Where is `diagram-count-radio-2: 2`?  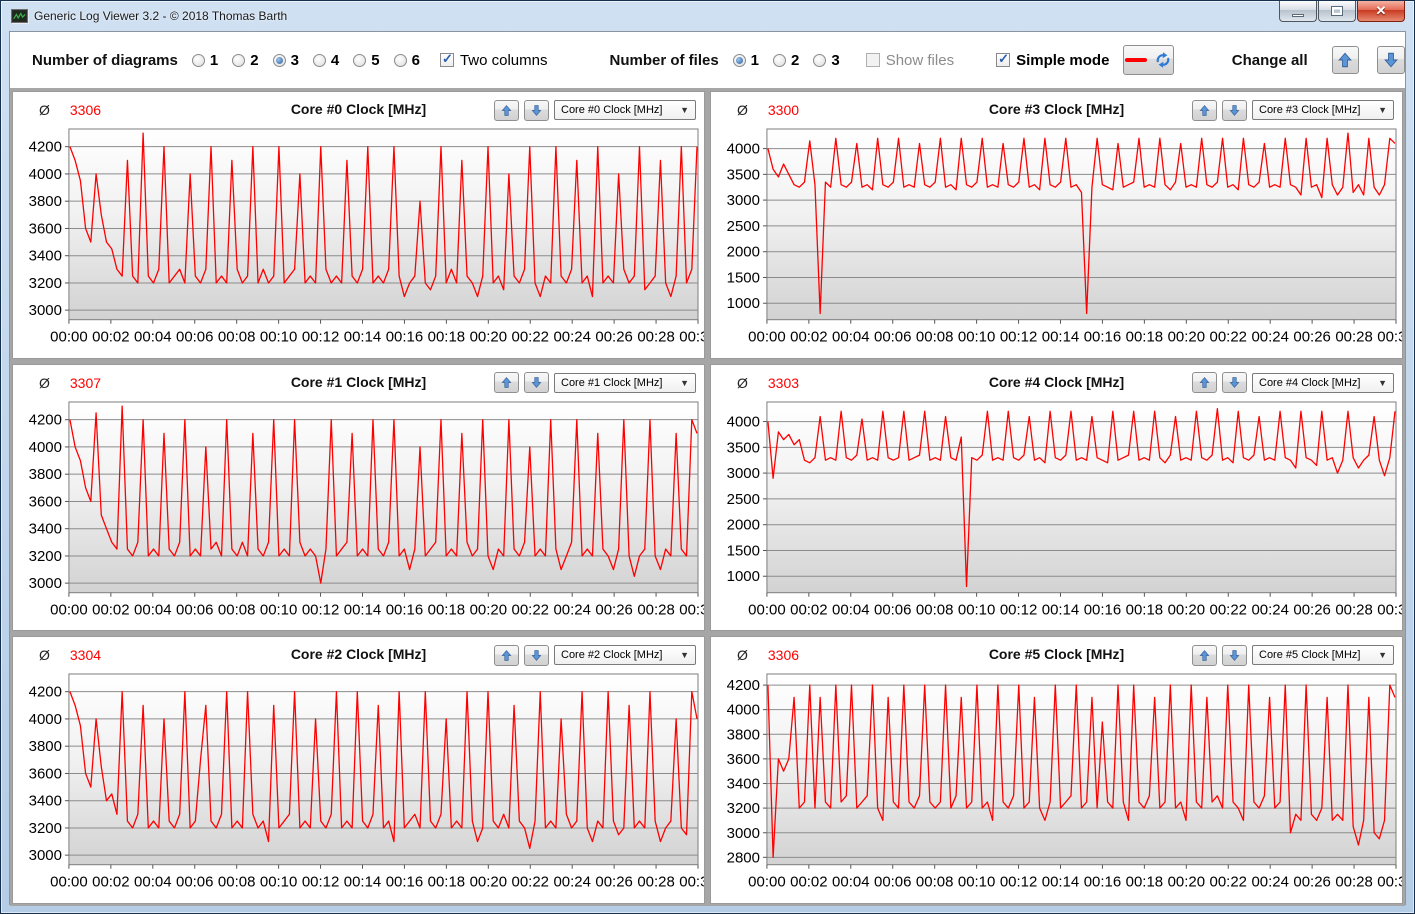 diagram-count-radio-2: 2 is located at coordinates (245, 60).